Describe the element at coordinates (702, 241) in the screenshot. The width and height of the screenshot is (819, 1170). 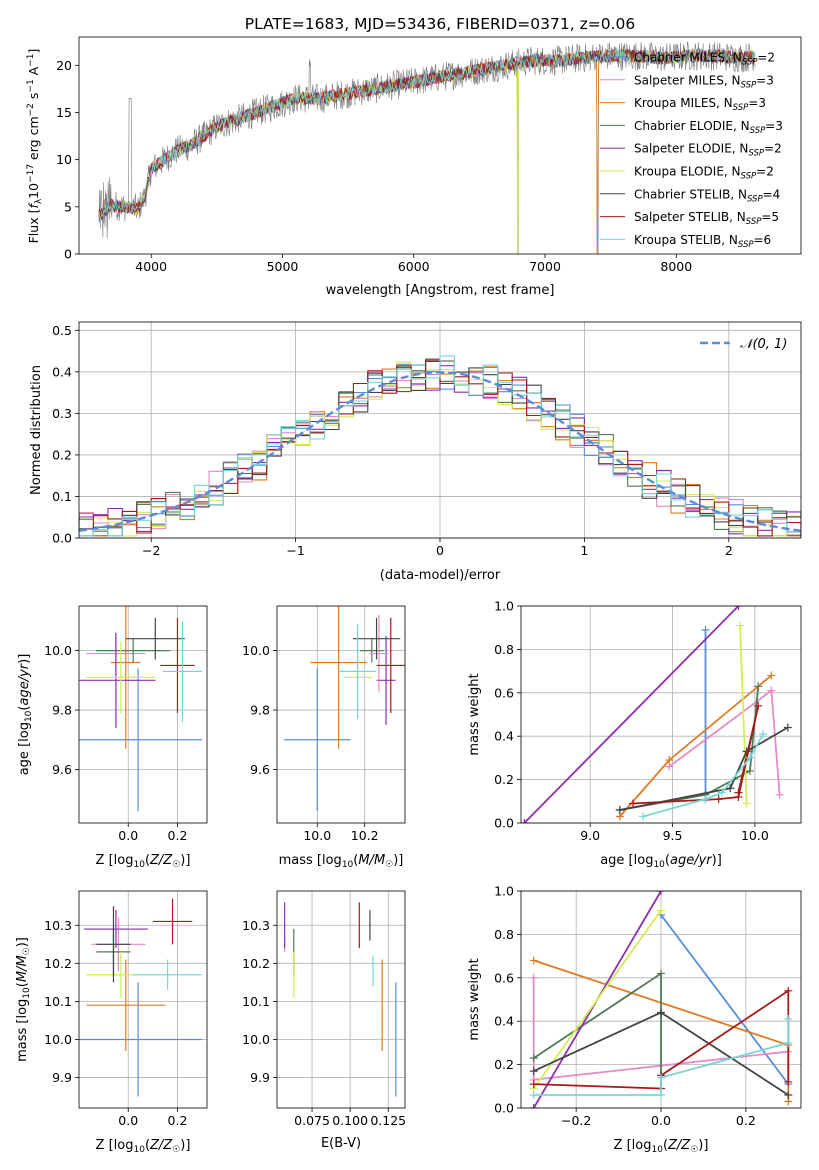
I see `spectrum-legend-label: Kroupa STELIB, NSSP=6` at that location.